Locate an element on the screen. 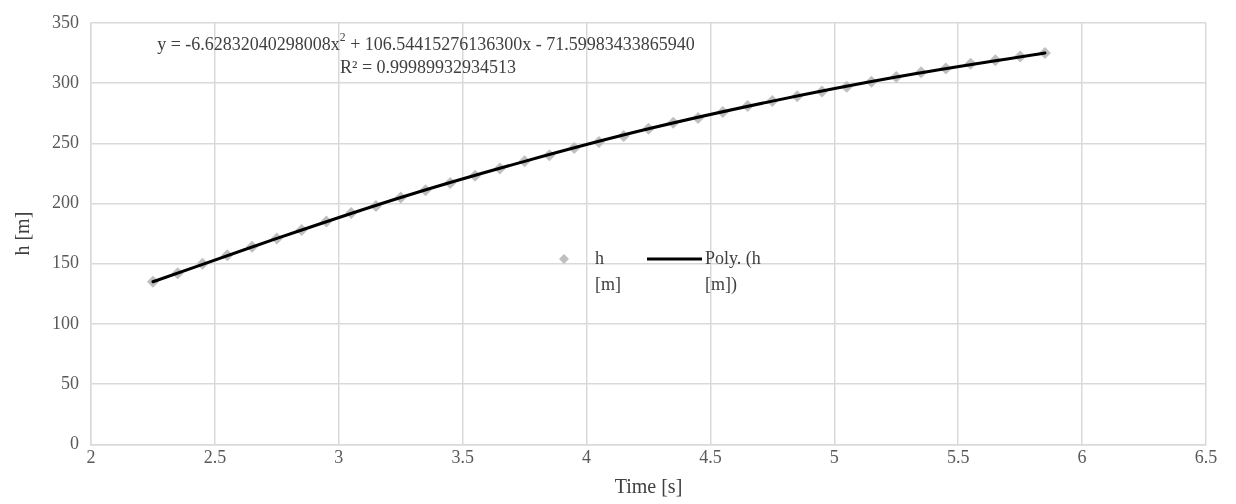 The height and width of the screenshot is (504, 1236). y-tick-label: 50 is located at coordinates (70, 382).